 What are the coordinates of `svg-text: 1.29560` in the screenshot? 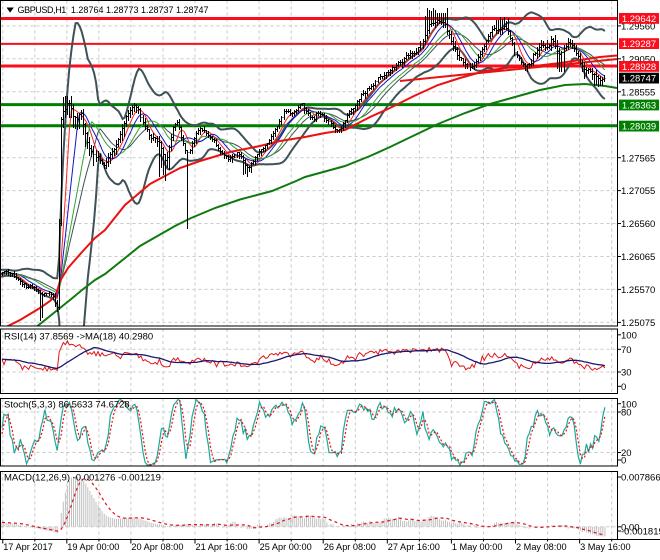 It's located at (638, 27).